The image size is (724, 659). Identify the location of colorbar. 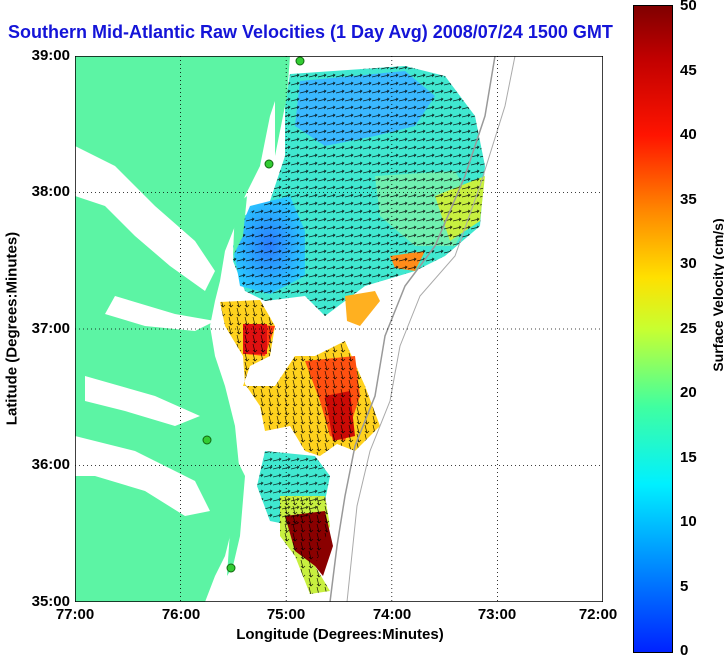
(653, 329).